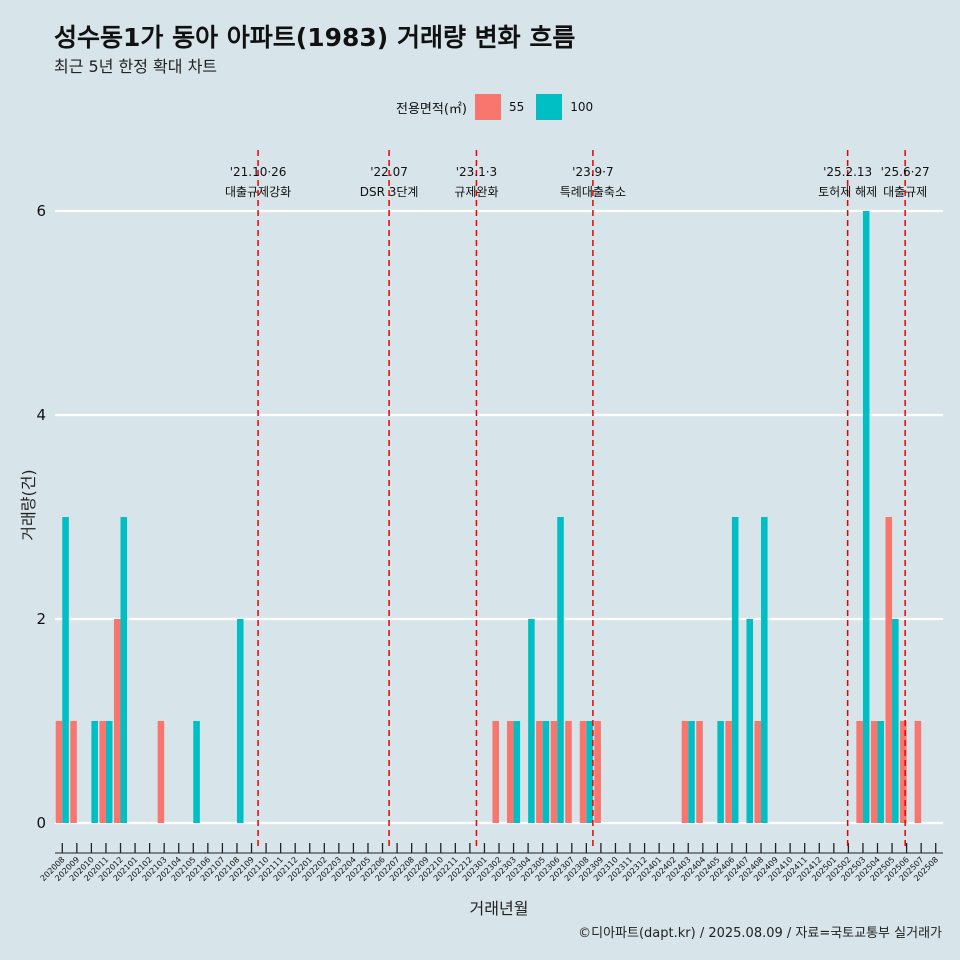 The width and height of the screenshot is (960, 960). I want to click on legend-title: 전용면적(㎡), so click(431, 109).